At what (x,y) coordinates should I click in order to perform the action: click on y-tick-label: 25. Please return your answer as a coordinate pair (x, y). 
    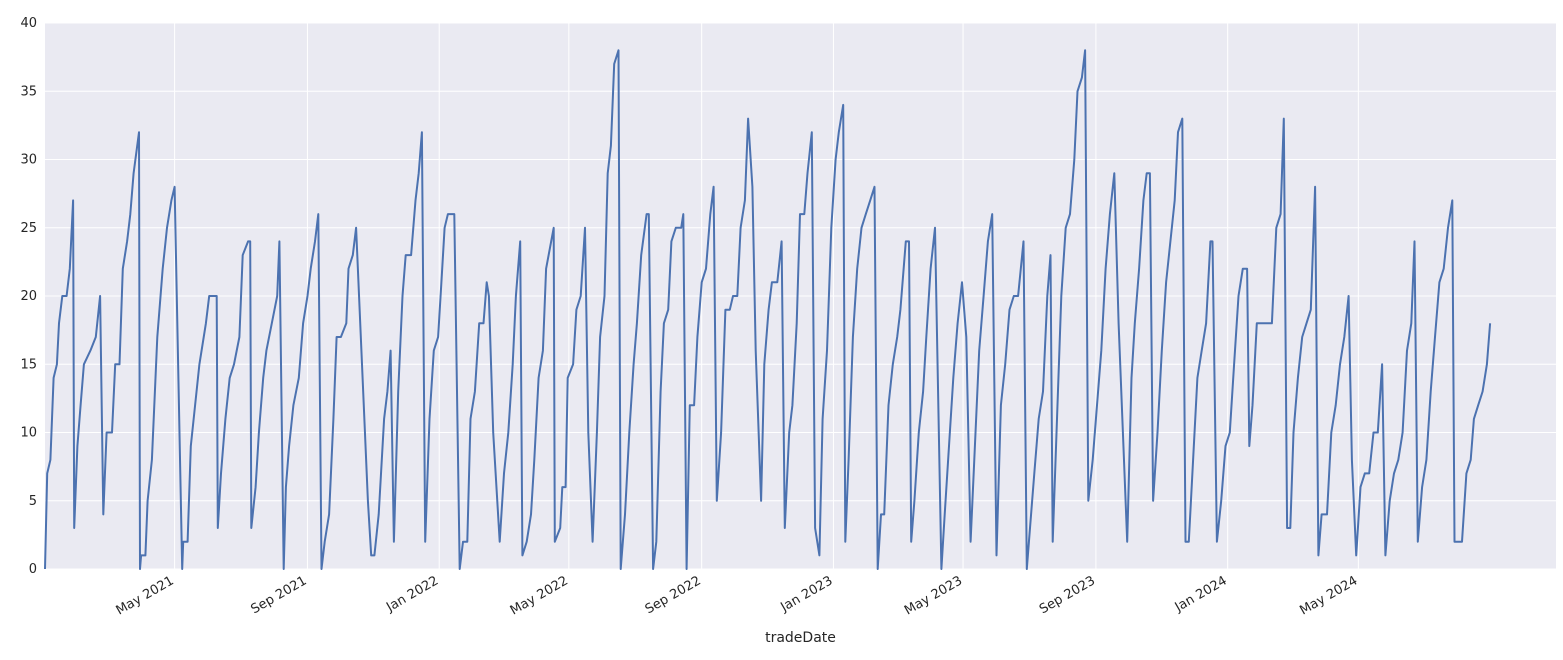
    Looking at the image, I should click on (28, 228).